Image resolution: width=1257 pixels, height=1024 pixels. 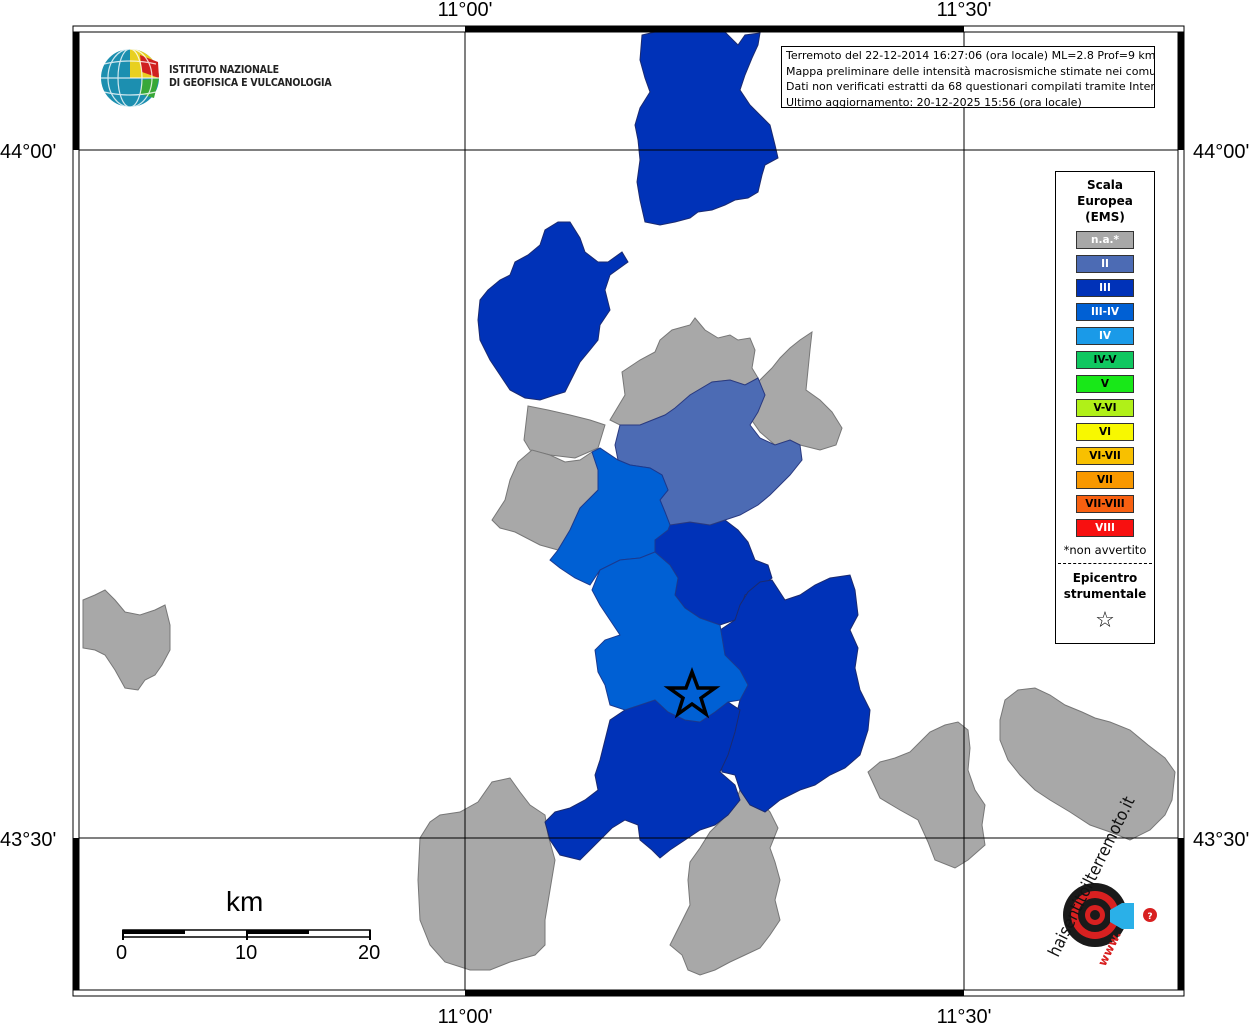 What do you see at coordinates (1105, 312) in the screenshot?
I see `legend-item: III-IV` at bounding box center [1105, 312].